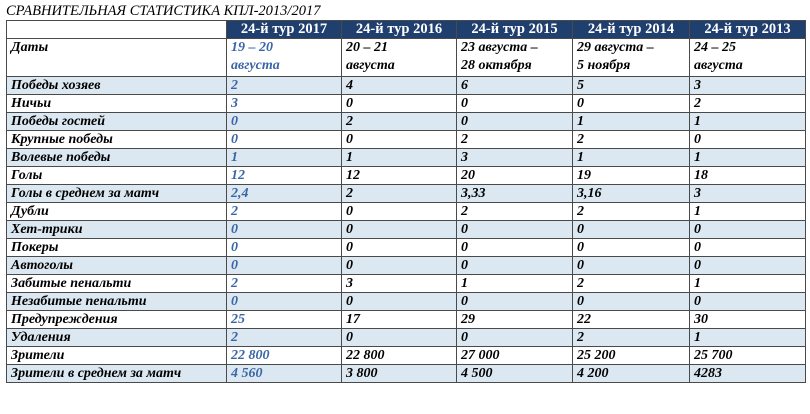 This screenshot has height=414, width=810. I want to click on cell-2013: 2, so click(747, 103).